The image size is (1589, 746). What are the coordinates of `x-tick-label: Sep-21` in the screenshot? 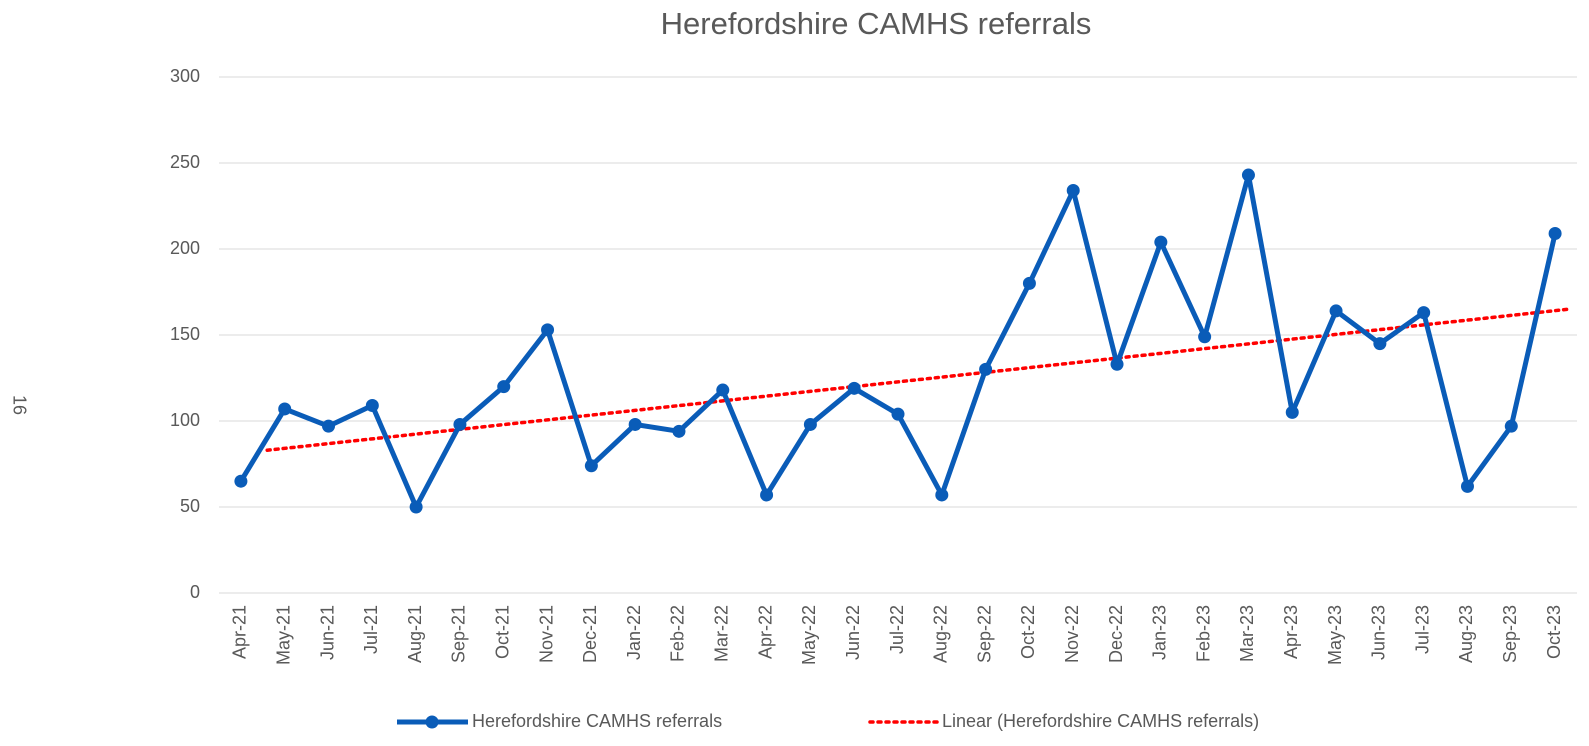 It's located at (459, 634).